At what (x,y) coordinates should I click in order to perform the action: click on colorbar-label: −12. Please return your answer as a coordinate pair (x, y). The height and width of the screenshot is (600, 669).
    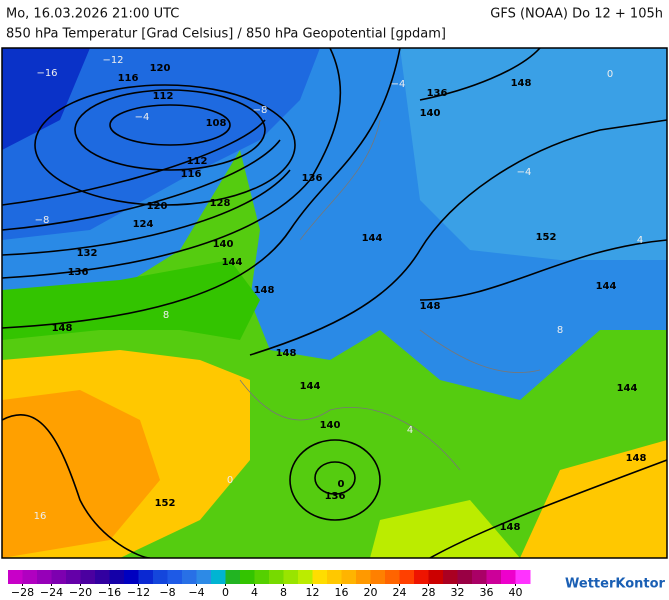
    Looking at the image, I should click on (138, 592).